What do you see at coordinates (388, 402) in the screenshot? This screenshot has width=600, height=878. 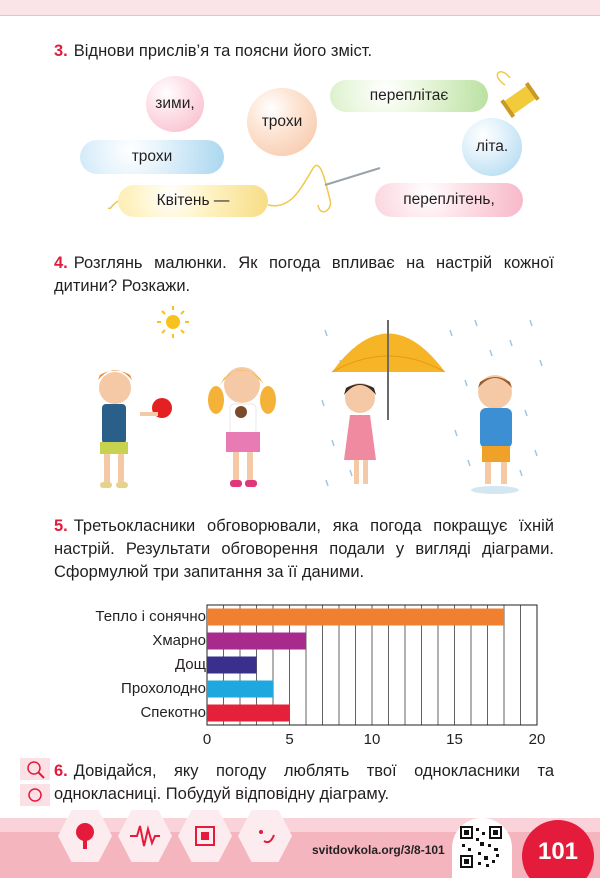 I see `girl-umbrella` at bounding box center [388, 402].